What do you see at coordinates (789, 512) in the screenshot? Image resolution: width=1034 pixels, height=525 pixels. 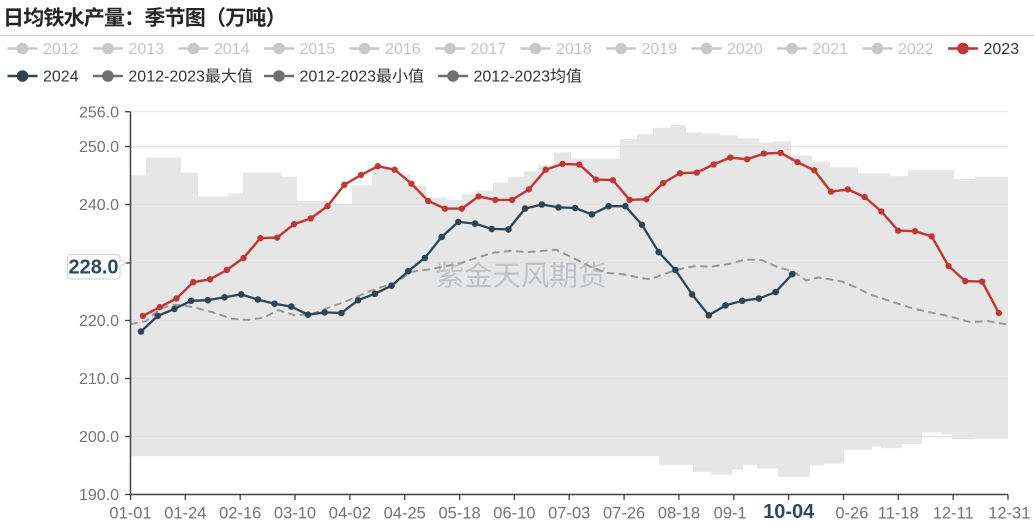 I see `svg-text: 10-04` at bounding box center [789, 512].